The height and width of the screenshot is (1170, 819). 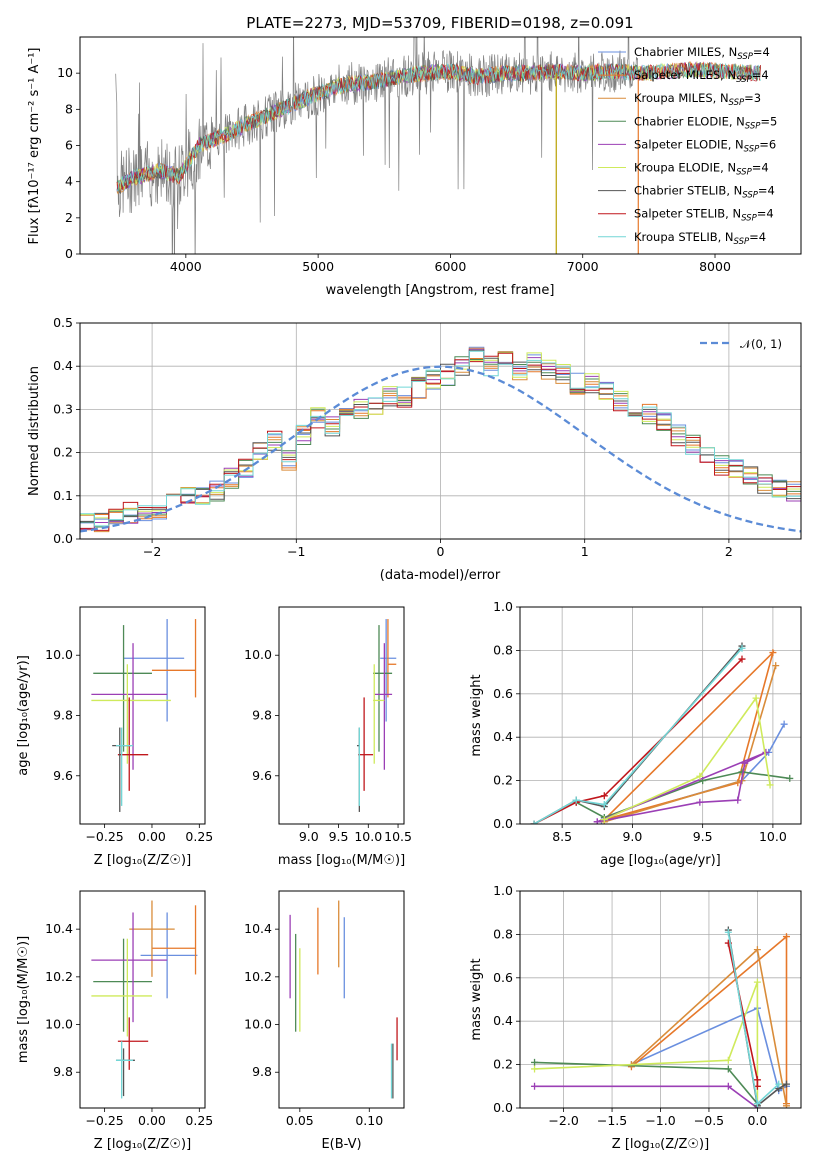 I want to click on x-tick-label: 9.5, so click(x=339, y=836).